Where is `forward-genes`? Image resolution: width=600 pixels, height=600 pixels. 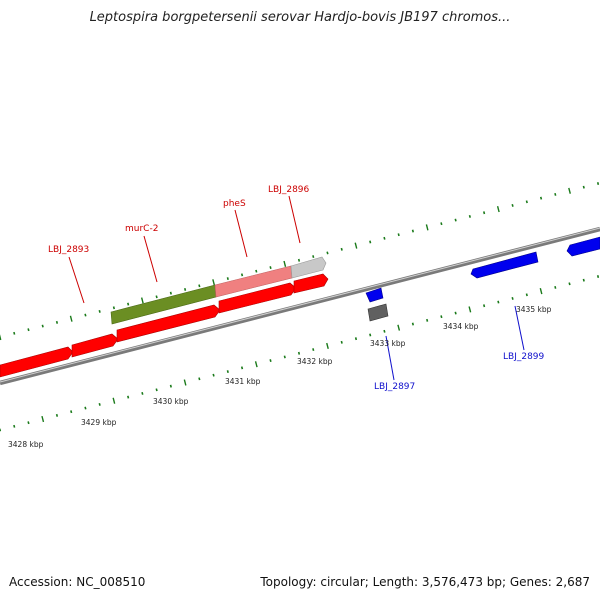
forward-genes is located at coordinates (164, 317).